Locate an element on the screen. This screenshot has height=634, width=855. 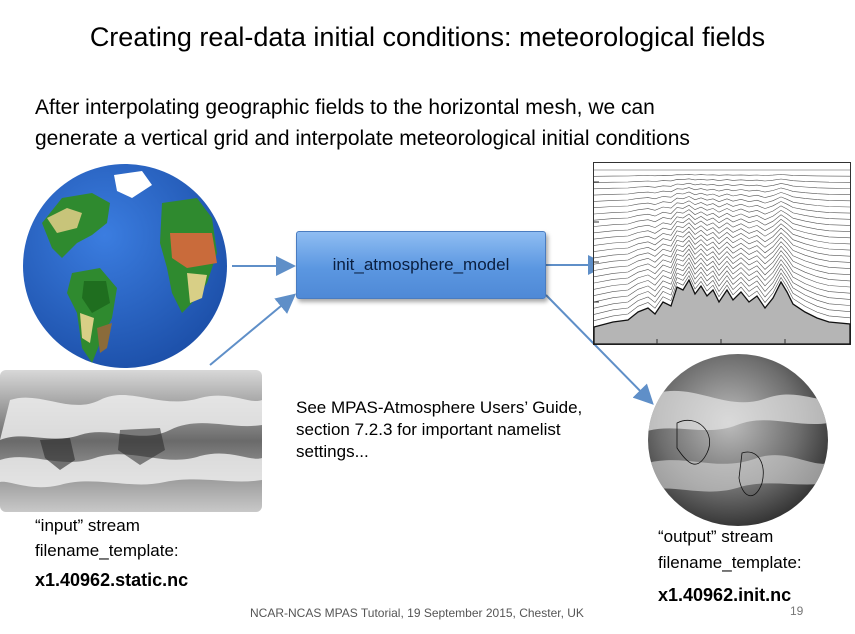
vertical-levels is located at coordinates (722, 248).